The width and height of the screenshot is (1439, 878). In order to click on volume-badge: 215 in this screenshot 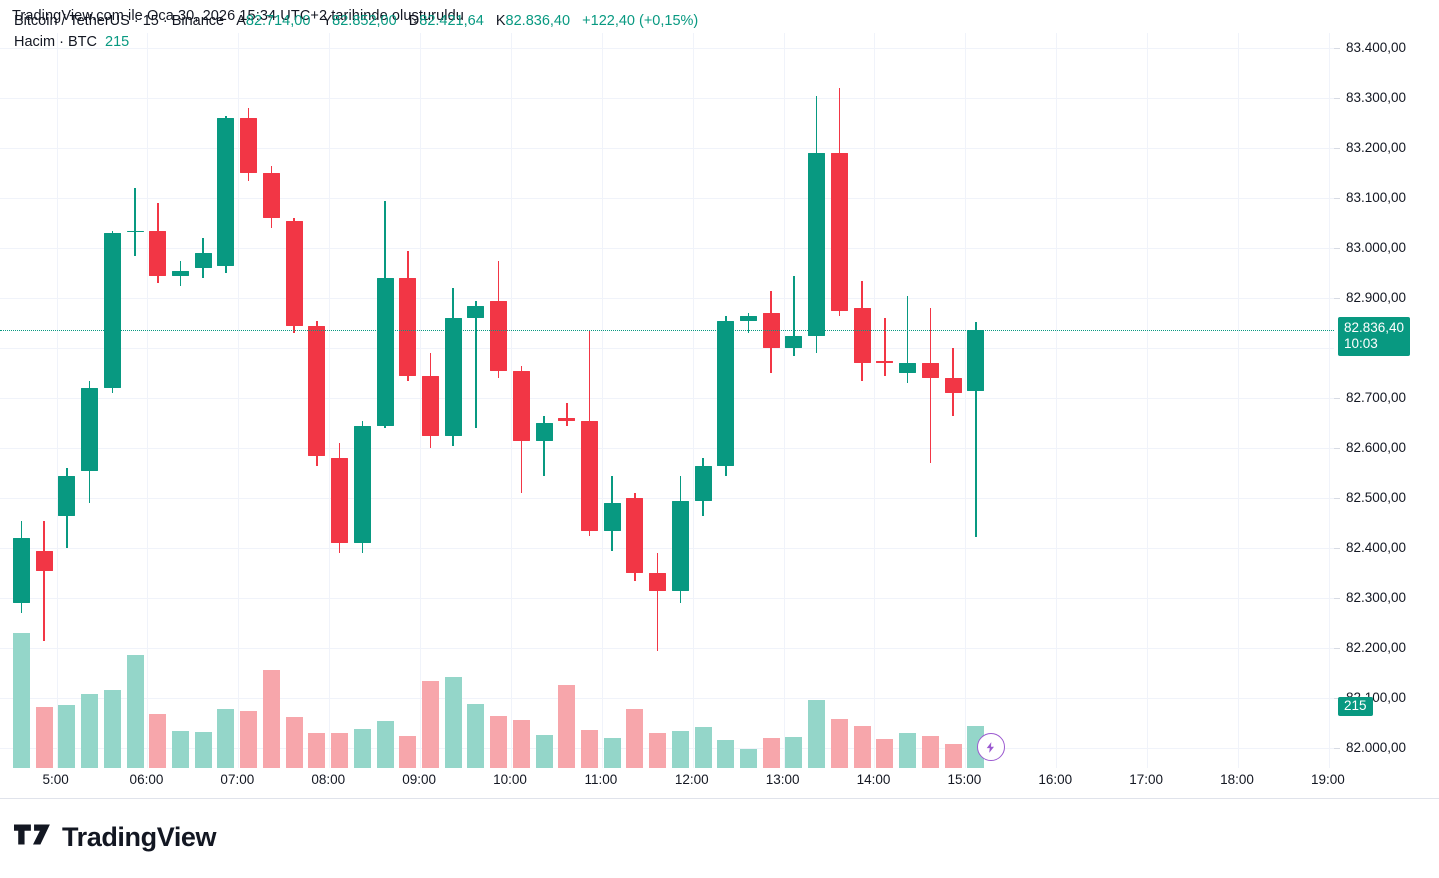, I will do `click(1355, 706)`.